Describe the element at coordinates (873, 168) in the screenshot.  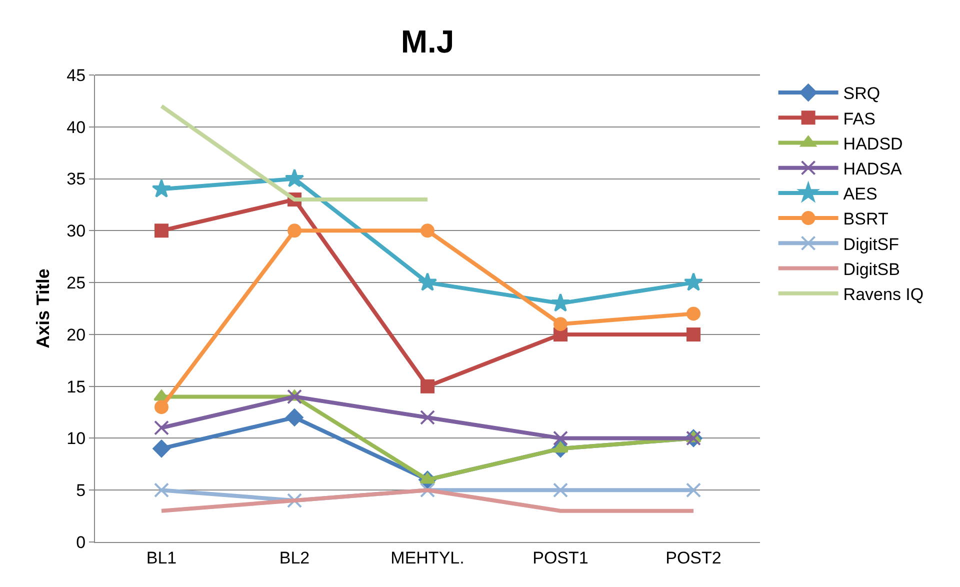
I see `legend-label: HADSA` at that location.